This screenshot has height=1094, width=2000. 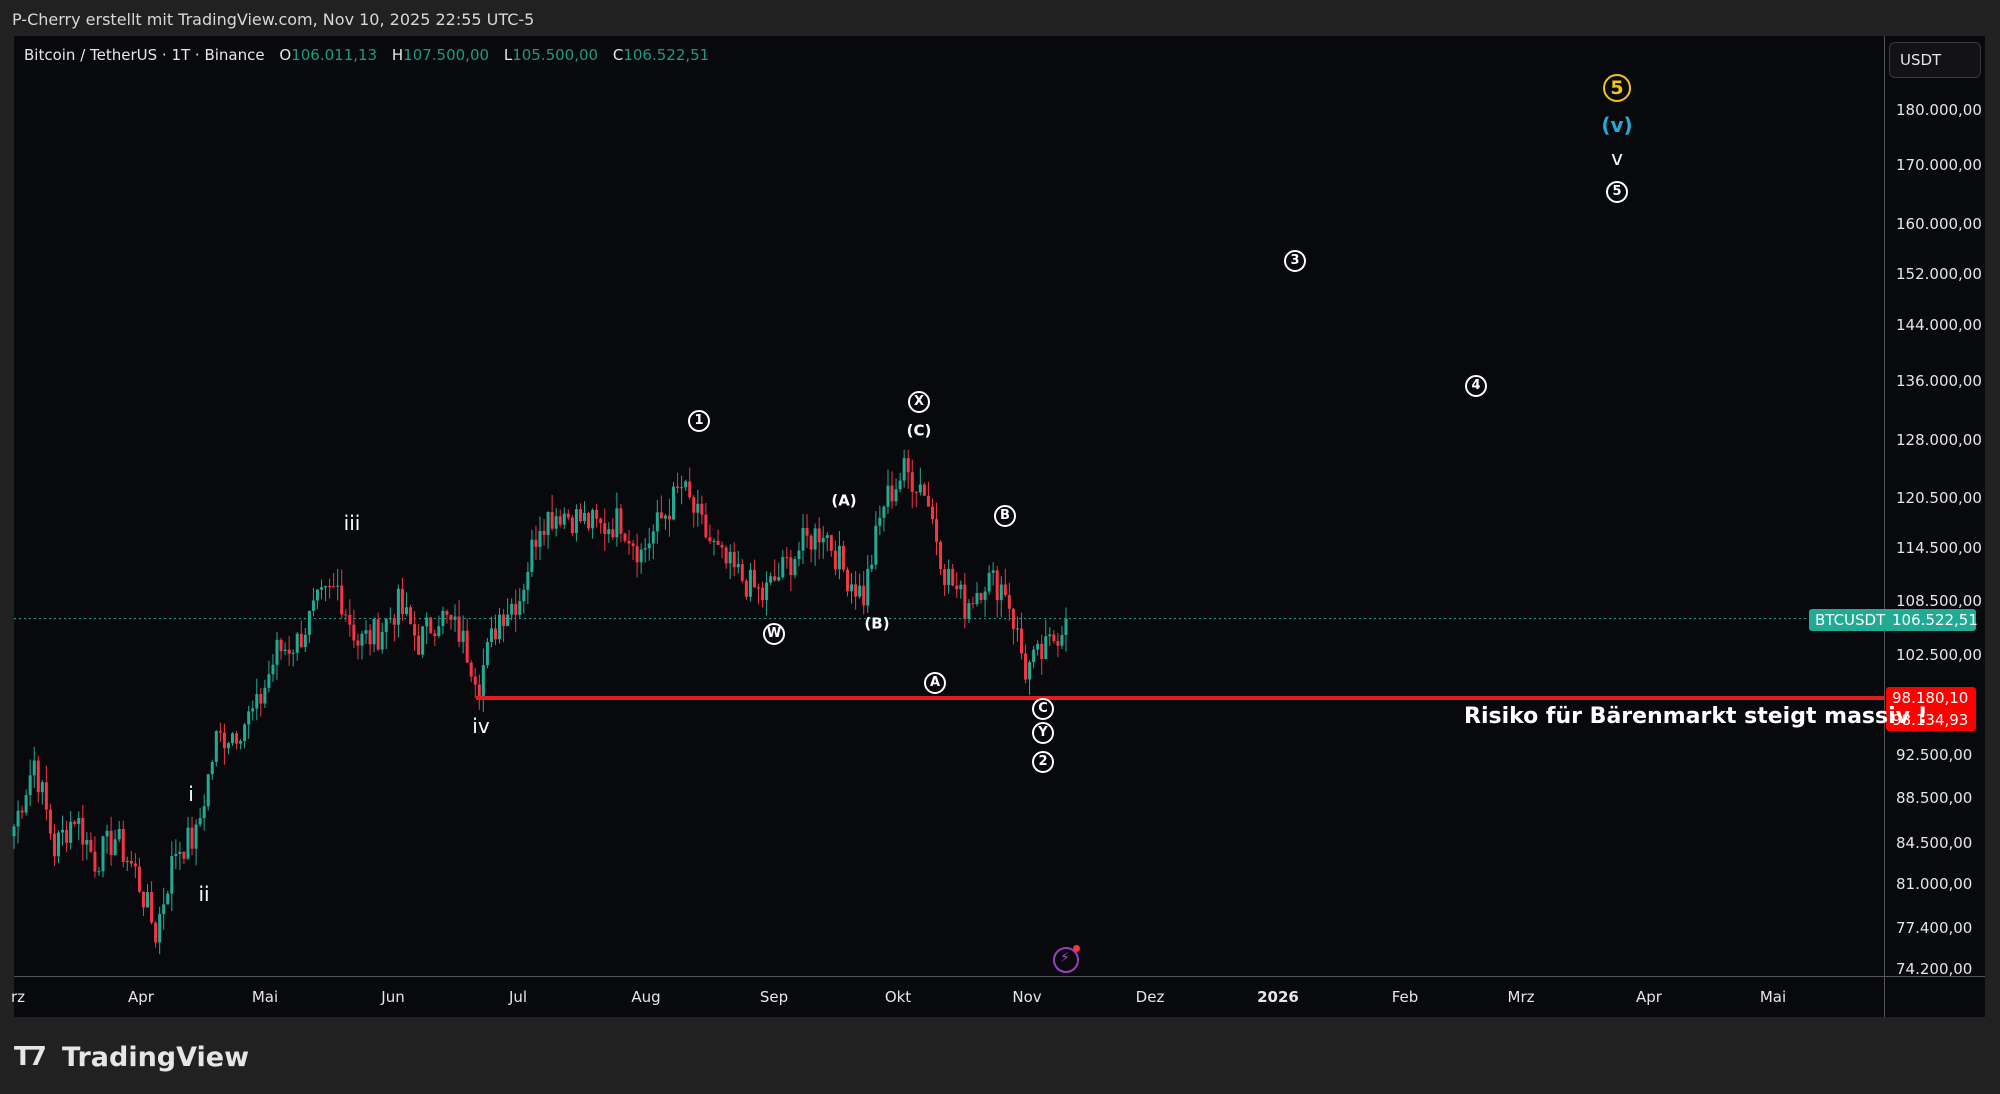 I want to click on wave-label: (A), so click(x=844, y=500).